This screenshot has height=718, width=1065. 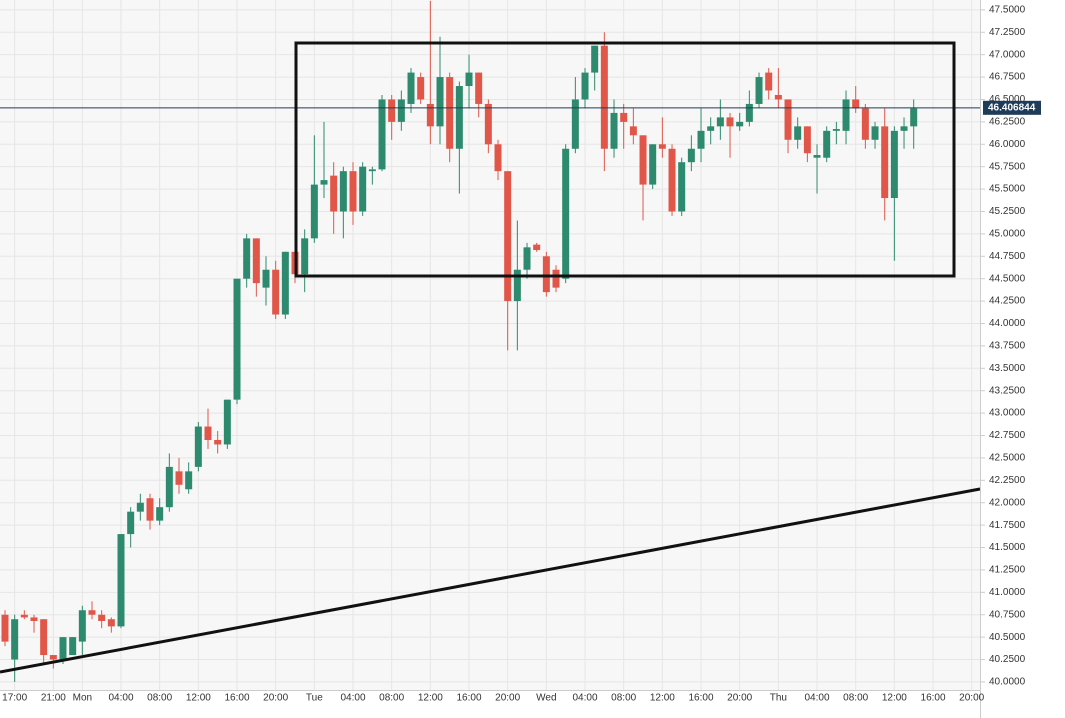 I want to click on y-tick-label: 44.2500, so click(x=1007, y=301).